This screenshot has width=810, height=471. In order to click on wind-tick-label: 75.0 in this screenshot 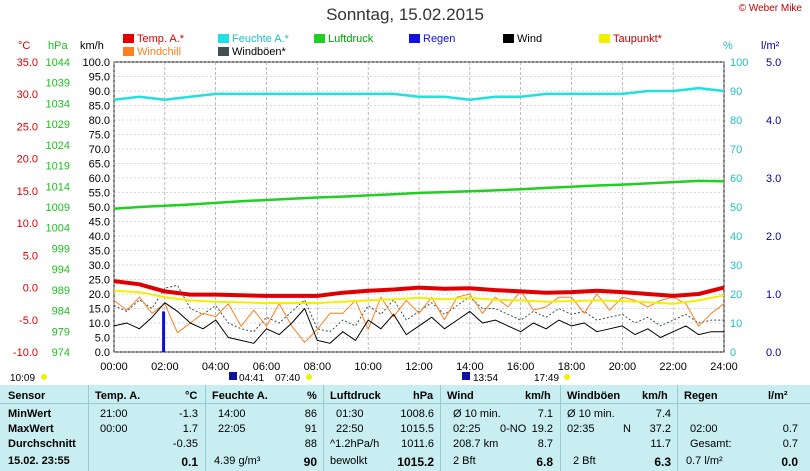, I will do `click(99, 136)`.